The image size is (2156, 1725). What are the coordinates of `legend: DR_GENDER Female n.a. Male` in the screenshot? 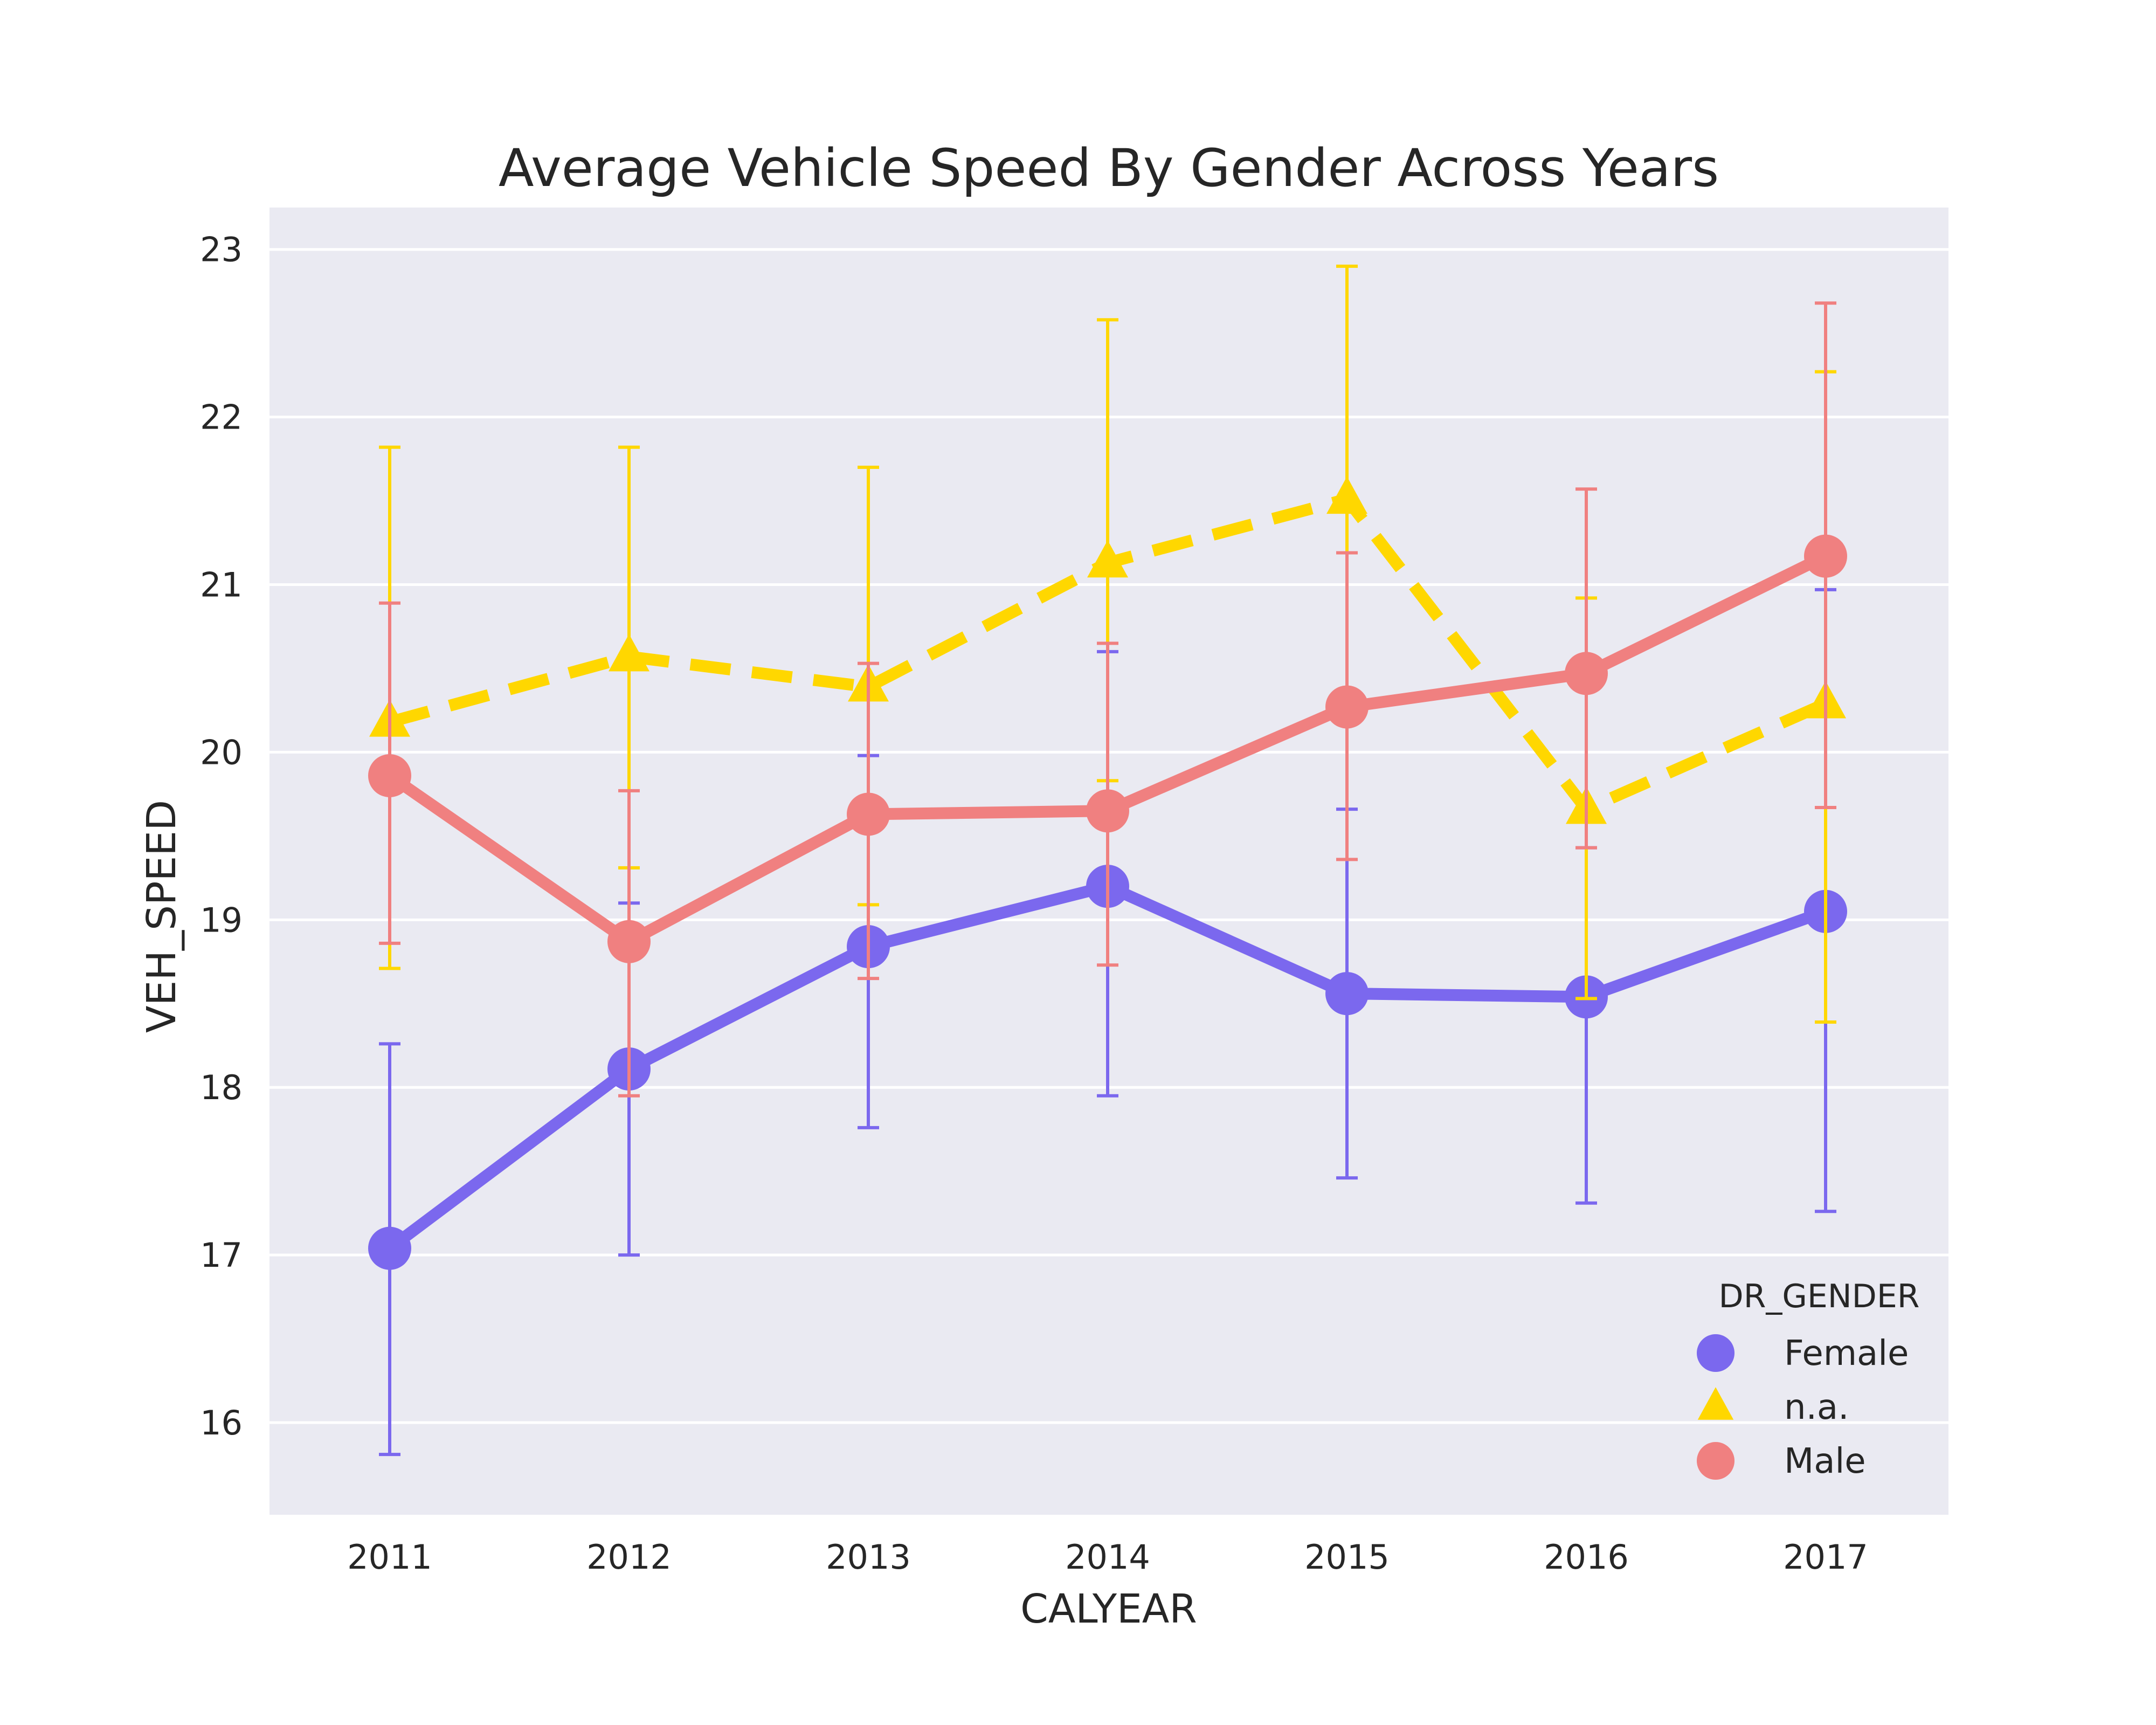 It's located at (1808, 1379).